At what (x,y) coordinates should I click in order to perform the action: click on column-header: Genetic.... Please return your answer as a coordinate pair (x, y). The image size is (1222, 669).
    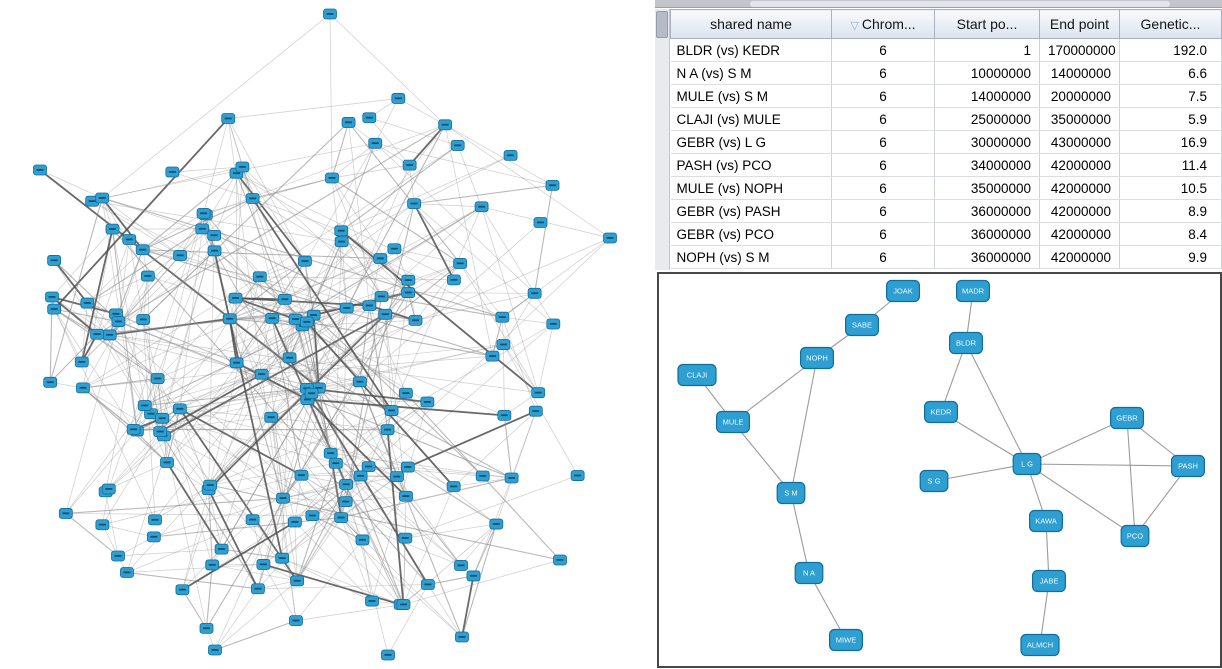
    Looking at the image, I should click on (1170, 24).